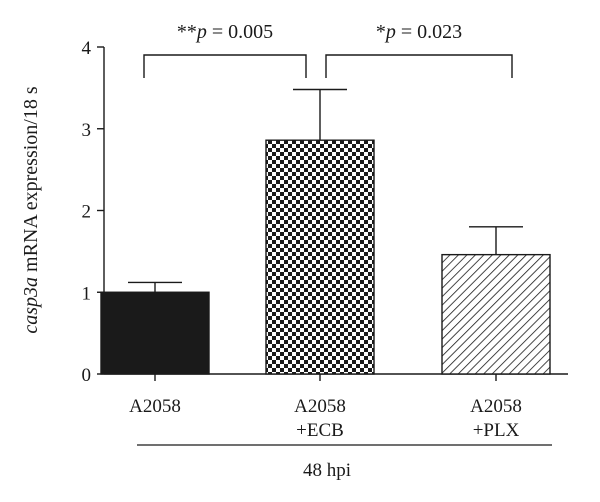 Image resolution: width=600 pixels, height=502 pixels. Describe the element at coordinates (320, 418) in the screenshot. I see `x-tick-label: A2058 +ECB` at that location.